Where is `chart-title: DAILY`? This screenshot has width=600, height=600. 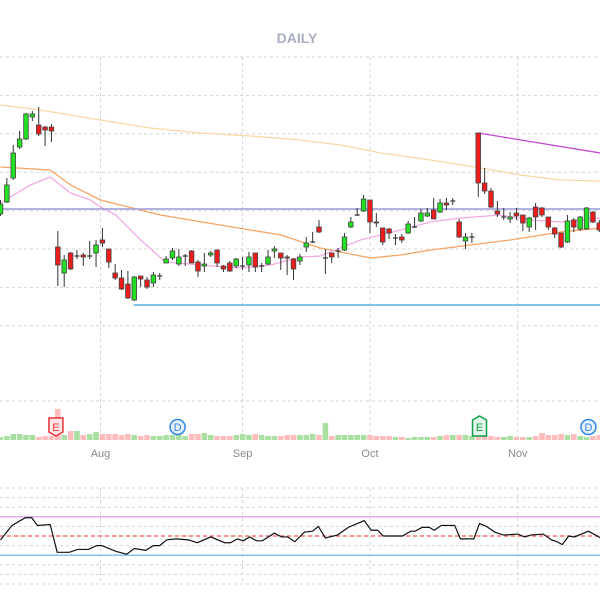 chart-title: DAILY is located at coordinates (297, 38).